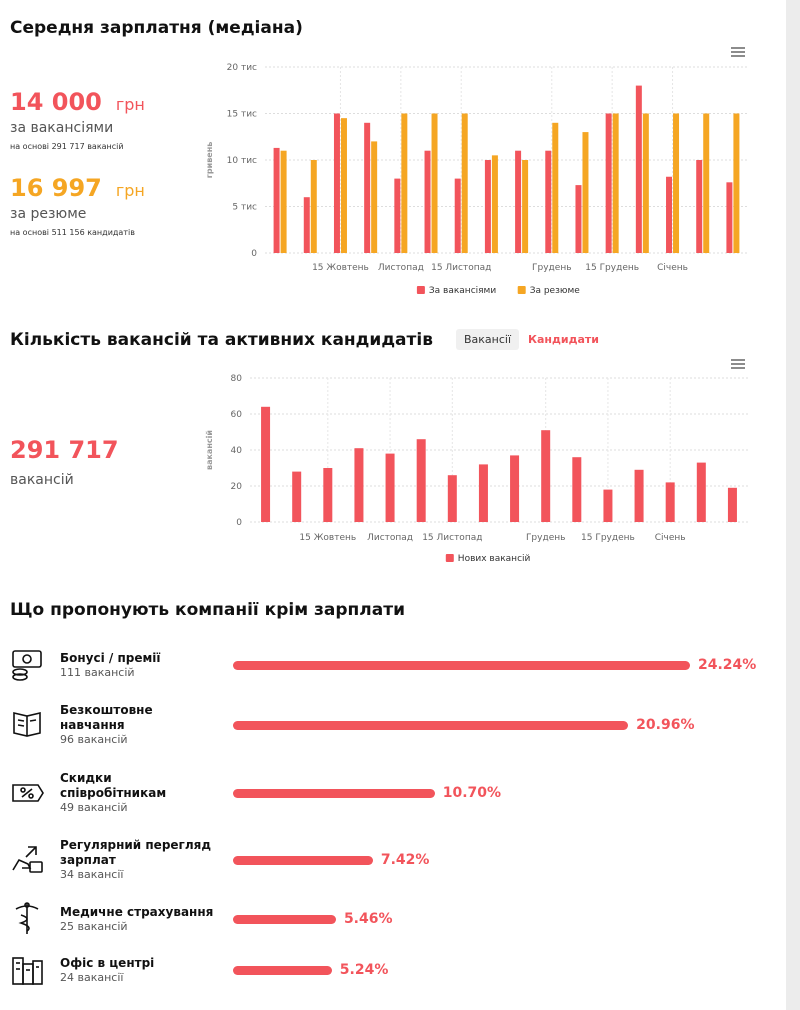  Describe the element at coordinates (209, 450) in the screenshot. I see `y-axis-label: вакансій` at that location.